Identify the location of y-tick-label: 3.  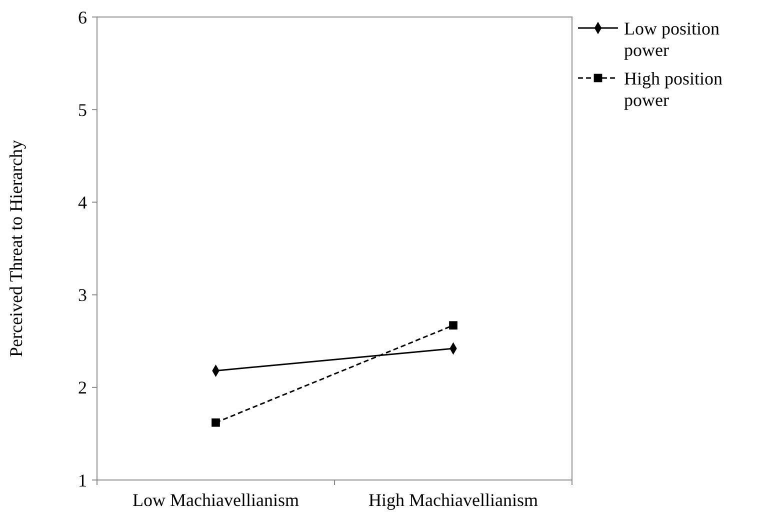
(82, 295).